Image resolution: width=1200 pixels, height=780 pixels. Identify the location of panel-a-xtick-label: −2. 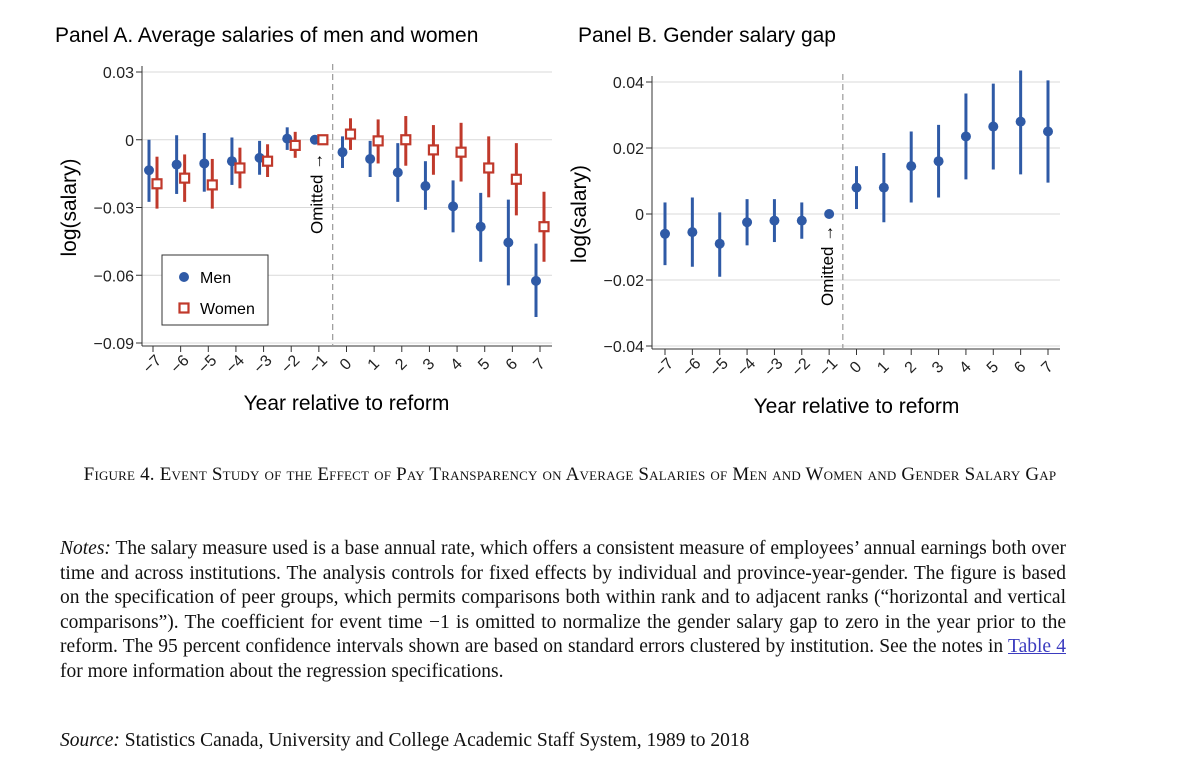
(290, 364).